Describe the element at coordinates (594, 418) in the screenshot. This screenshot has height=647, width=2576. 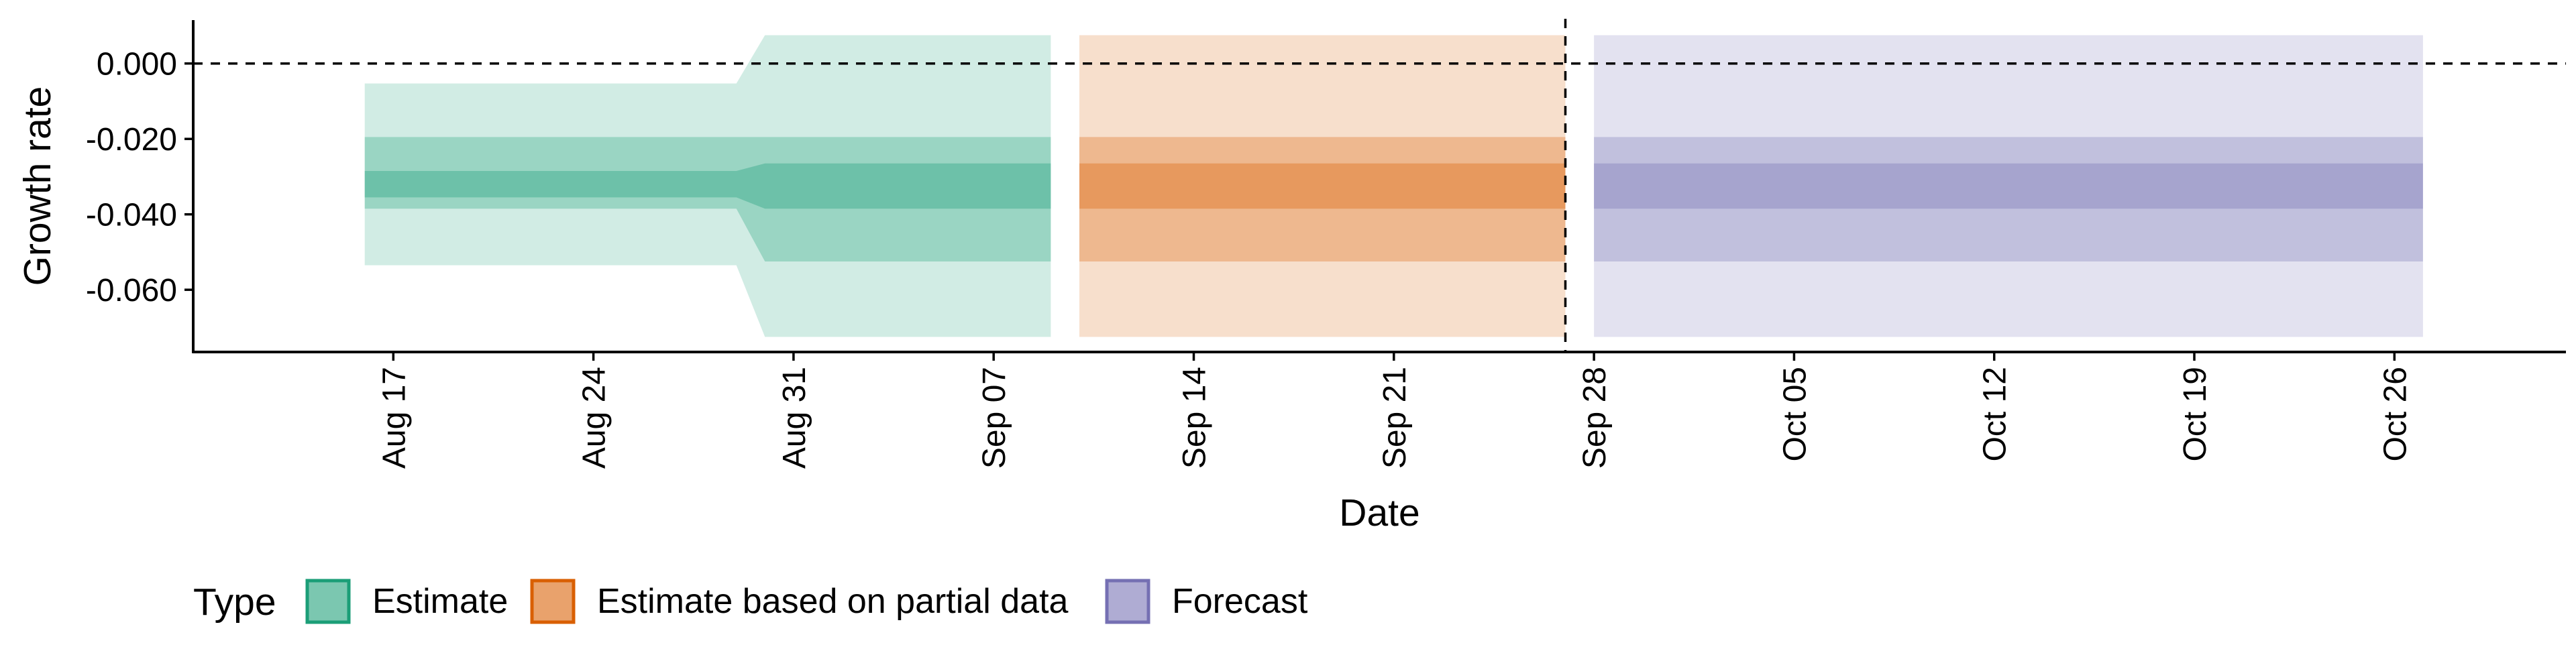
I see `x-tick-label: Aug 24` at that location.